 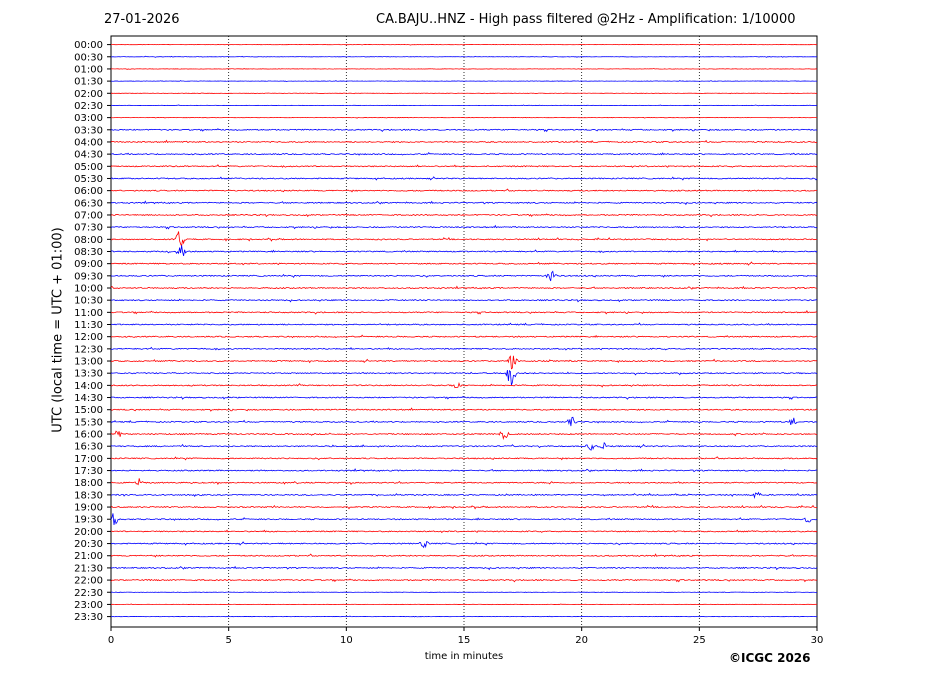 I want to click on y-tick-label: 20:00, so click(x=88, y=532).